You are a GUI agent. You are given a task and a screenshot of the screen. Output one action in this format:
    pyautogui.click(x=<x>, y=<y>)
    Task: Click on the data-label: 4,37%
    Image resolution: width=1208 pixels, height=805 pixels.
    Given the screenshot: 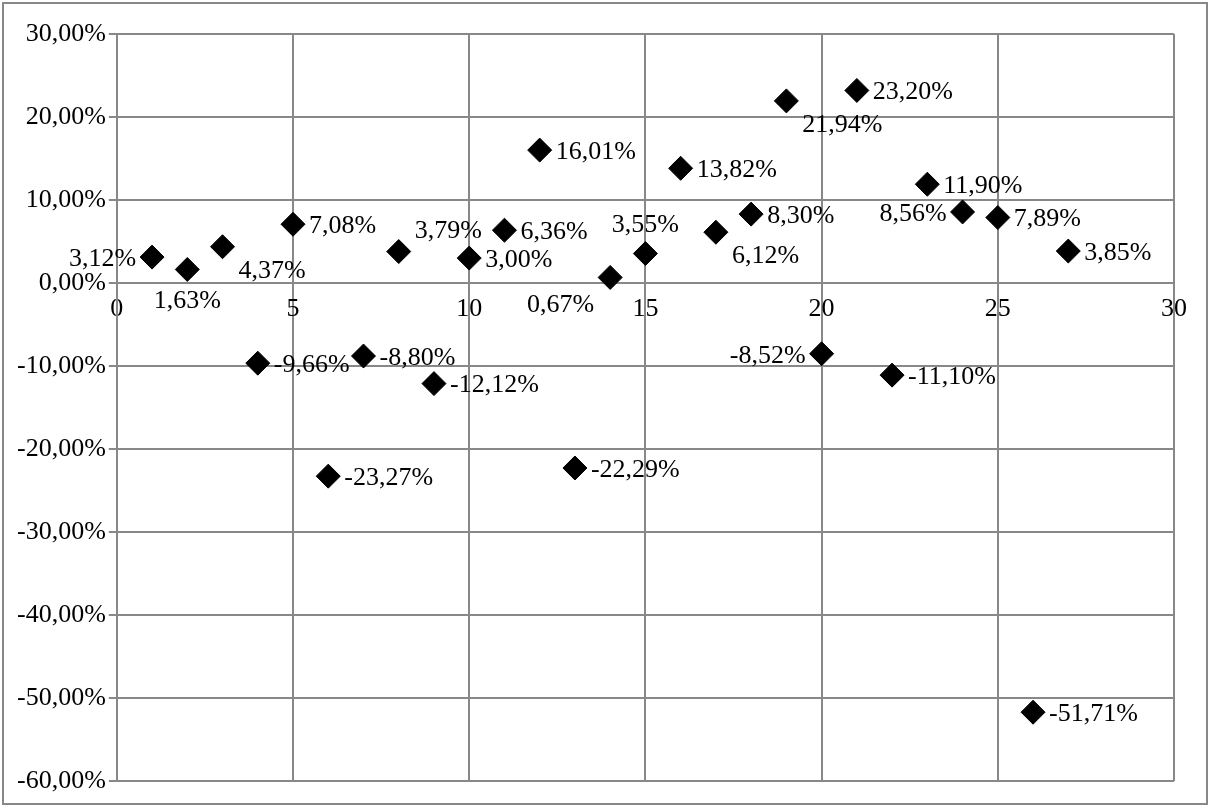 What is the action you would take?
    pyautogui.click(x=272, y=269)
    